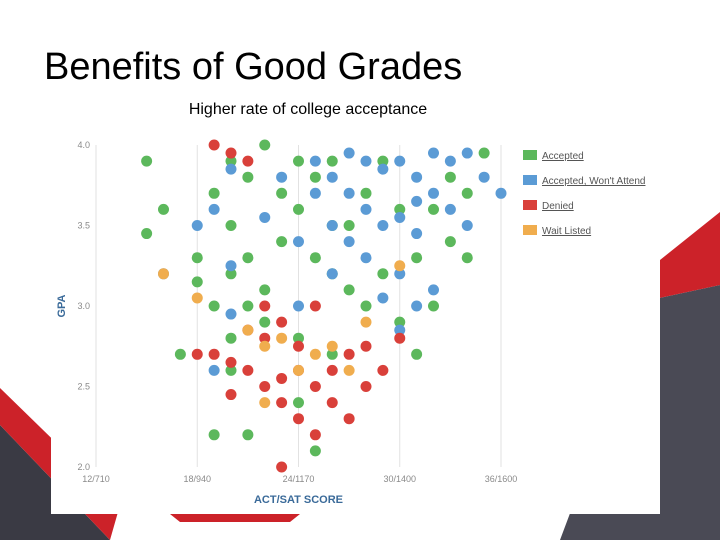 The width and height of the screenshot is (720, 540). I want to click on y-tick-label: 3.5, so click(83, 226).